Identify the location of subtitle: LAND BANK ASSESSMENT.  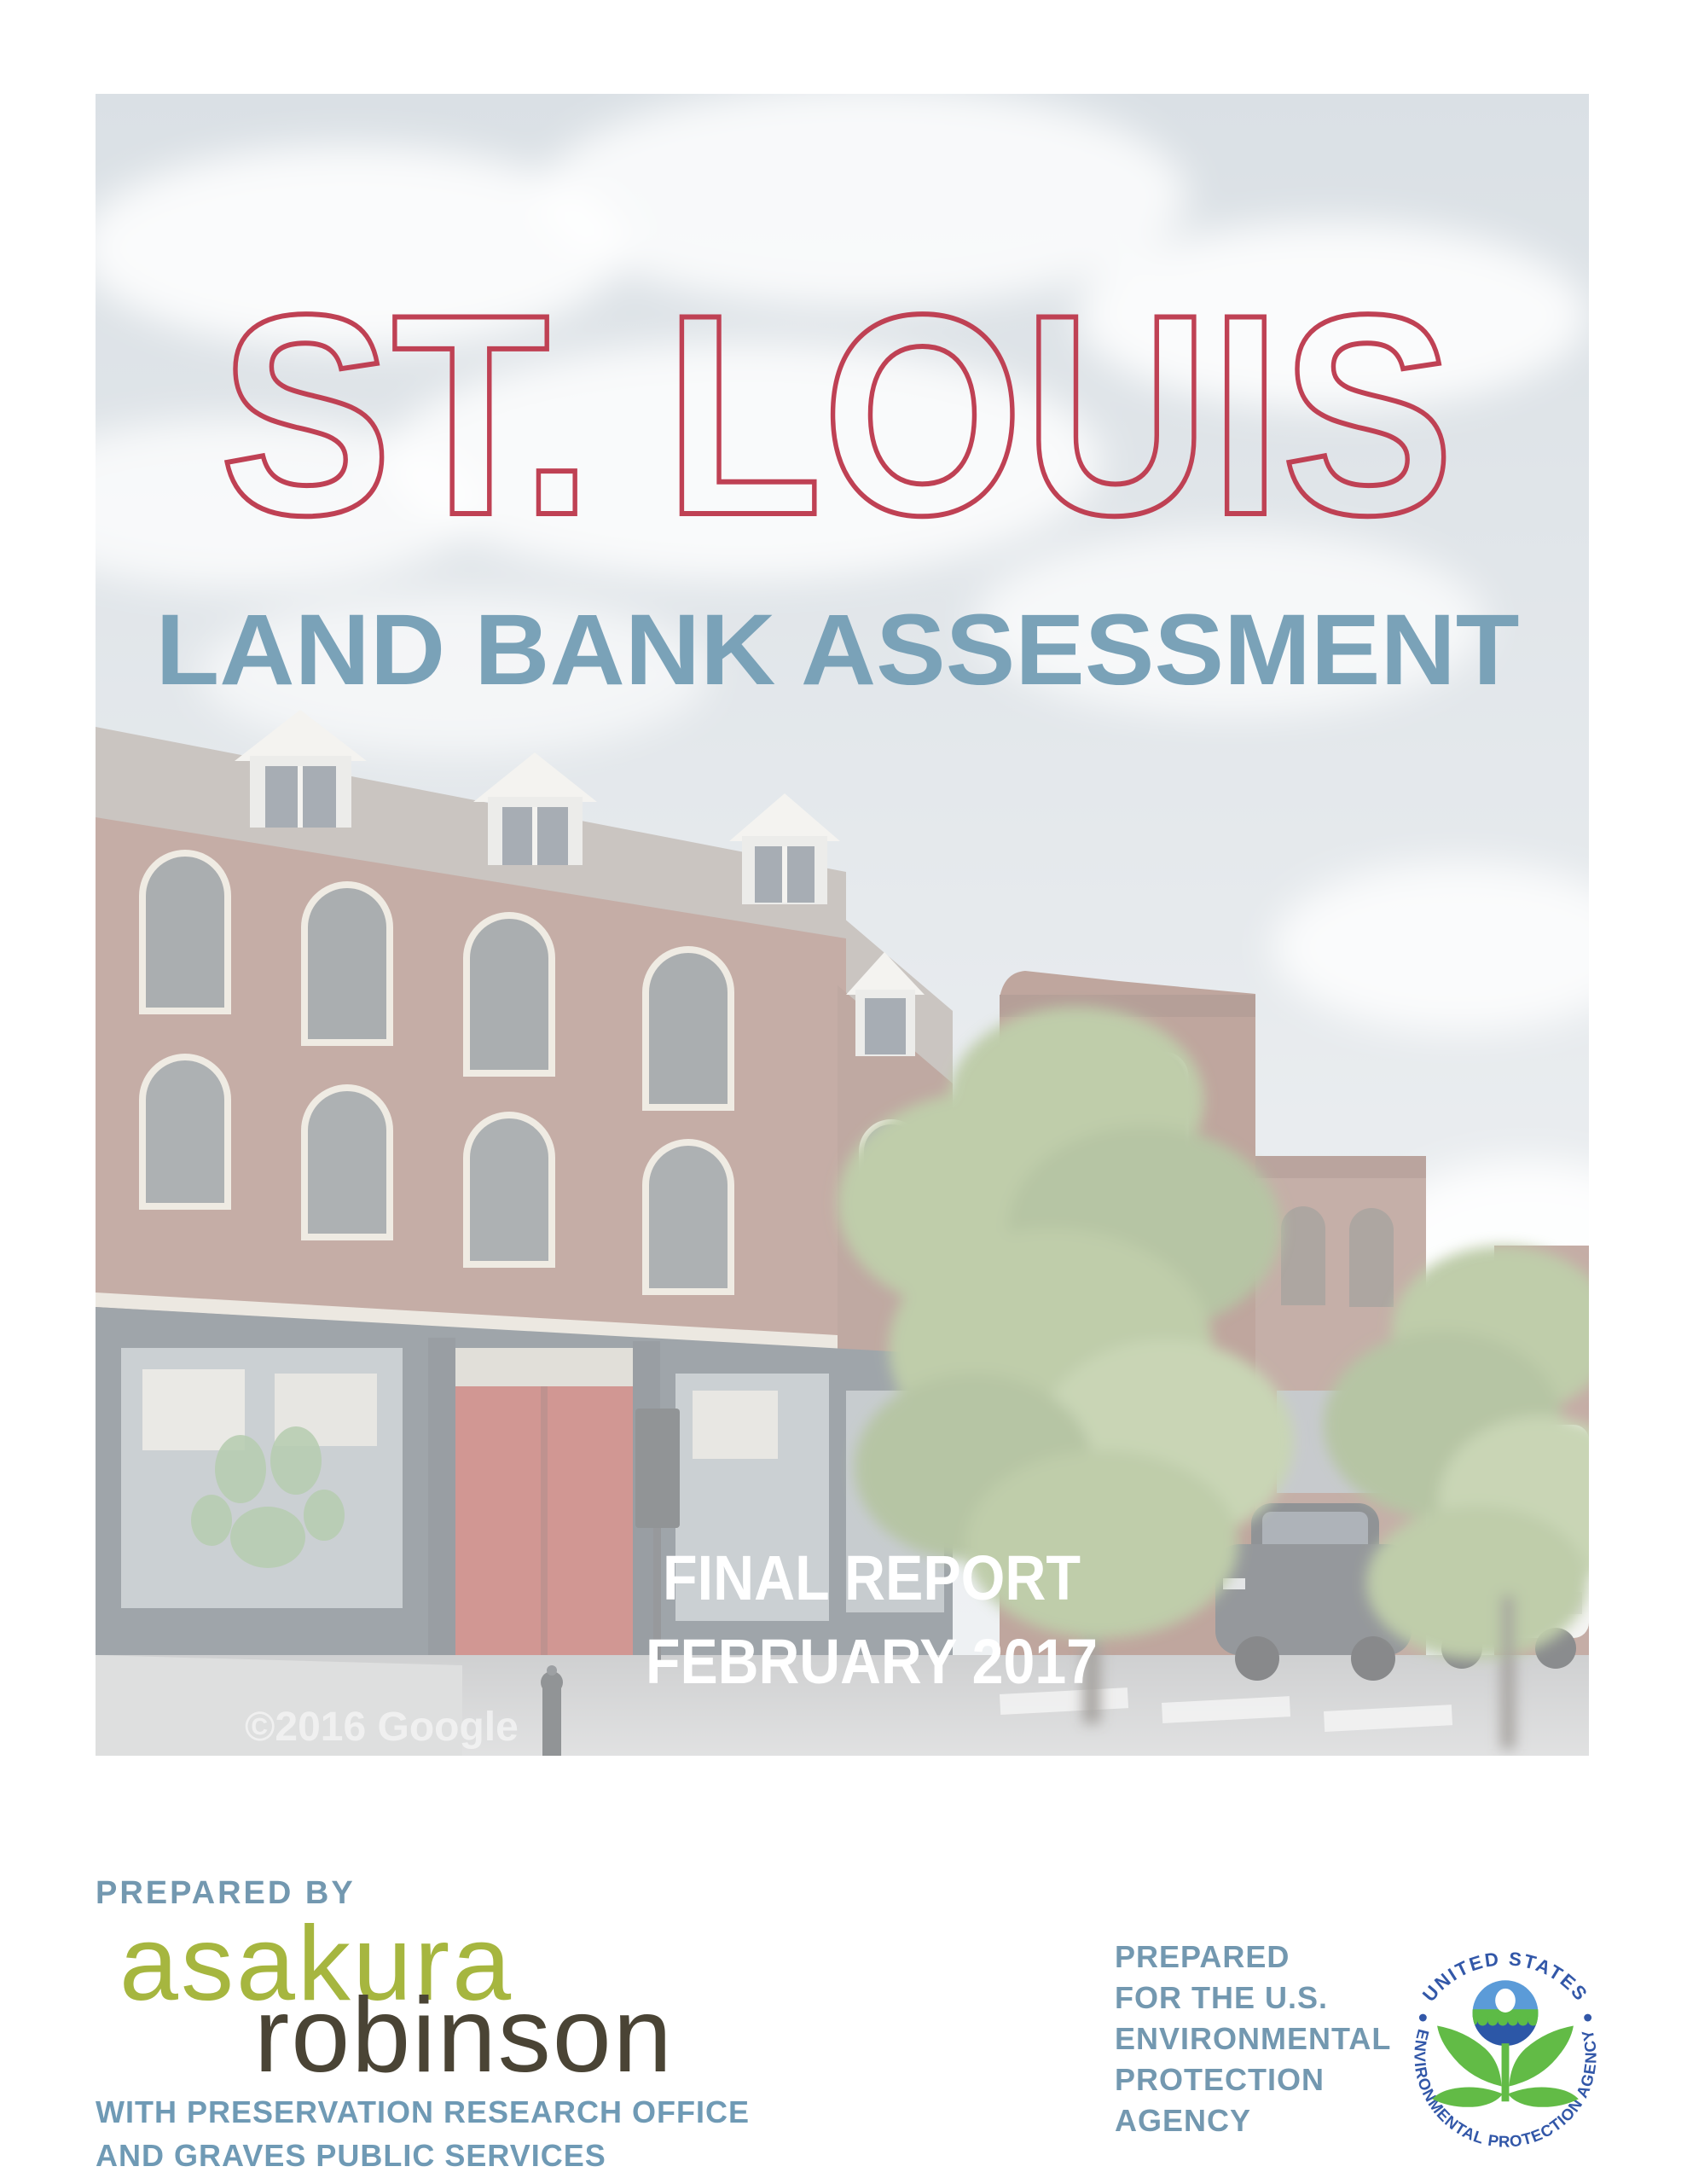
(838, 650).